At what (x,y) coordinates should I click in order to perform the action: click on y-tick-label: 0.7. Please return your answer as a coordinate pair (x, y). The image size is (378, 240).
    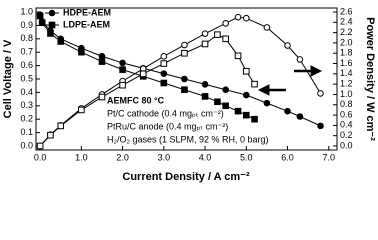
    Looking at the image, I should click on (26, 52).